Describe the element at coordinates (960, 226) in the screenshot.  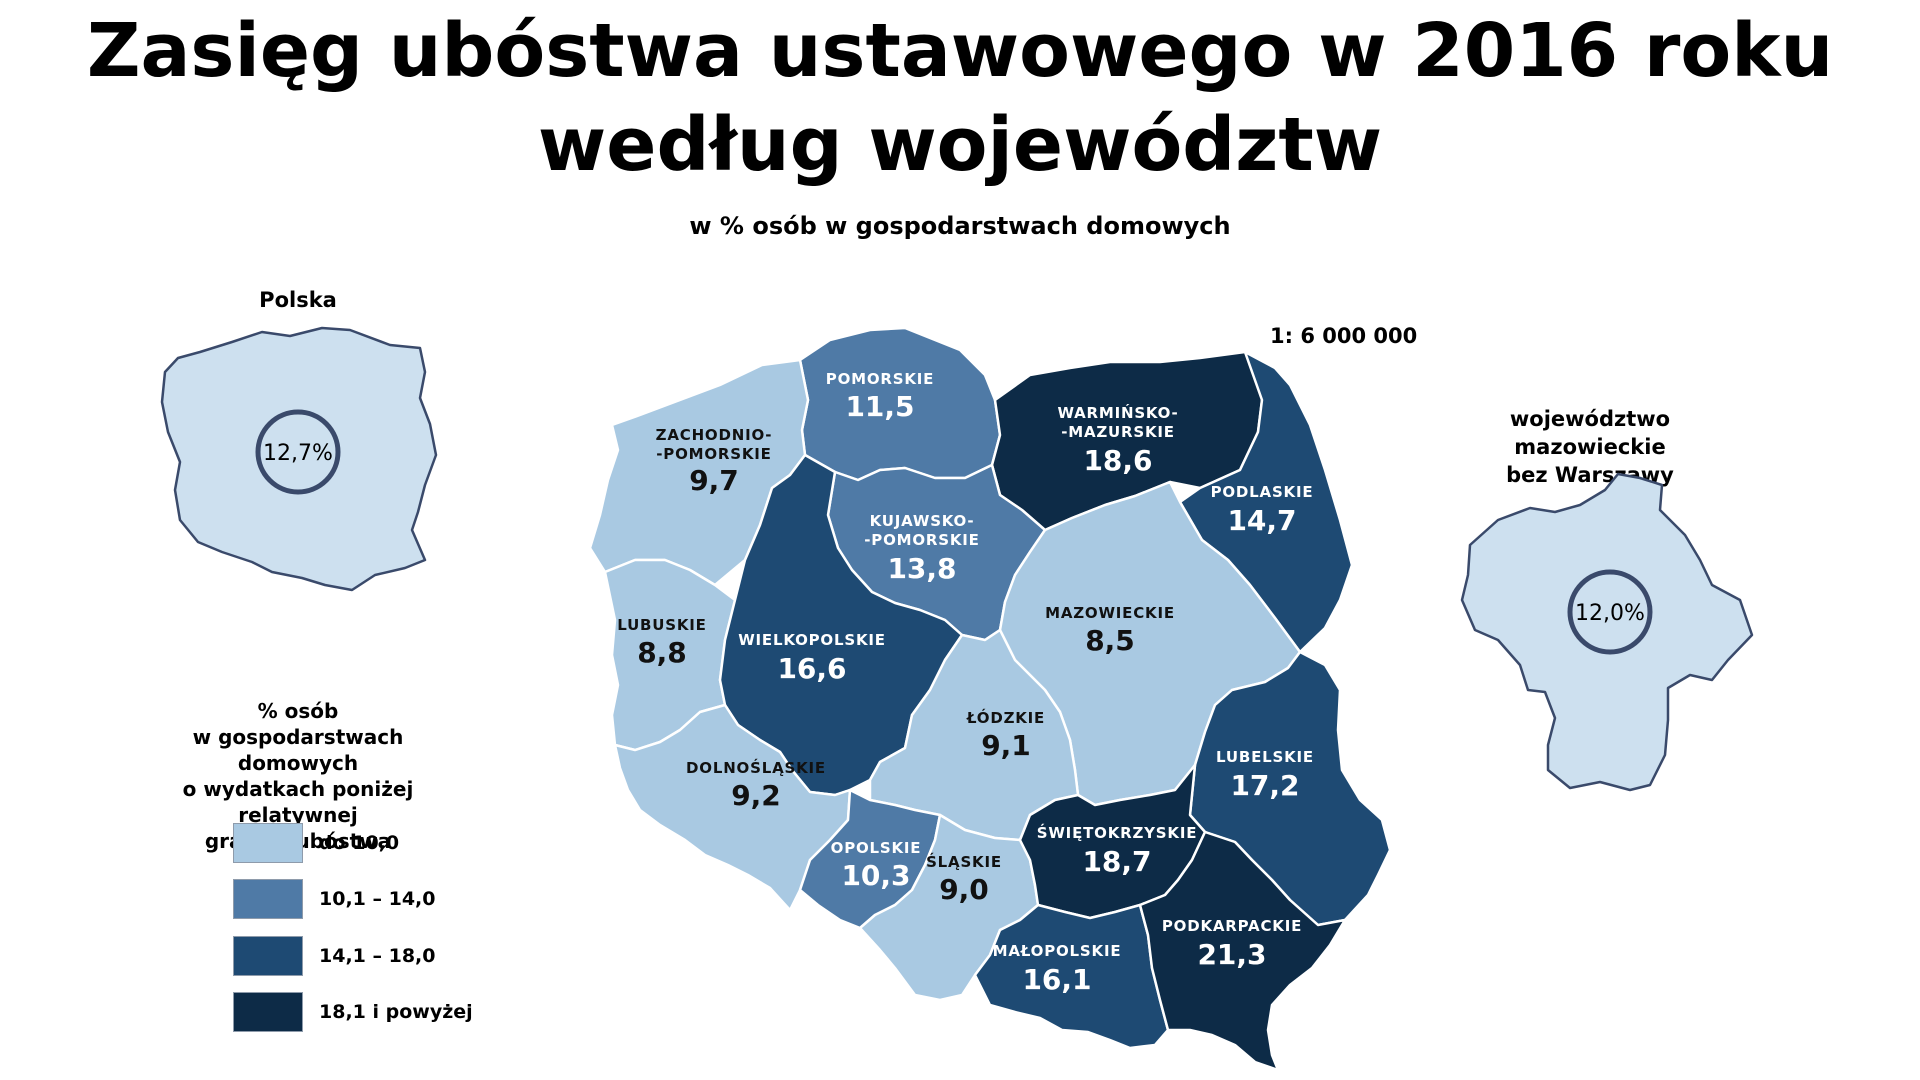
I see `subtitle: w % osób w gospodarstwach domowych` at that location.